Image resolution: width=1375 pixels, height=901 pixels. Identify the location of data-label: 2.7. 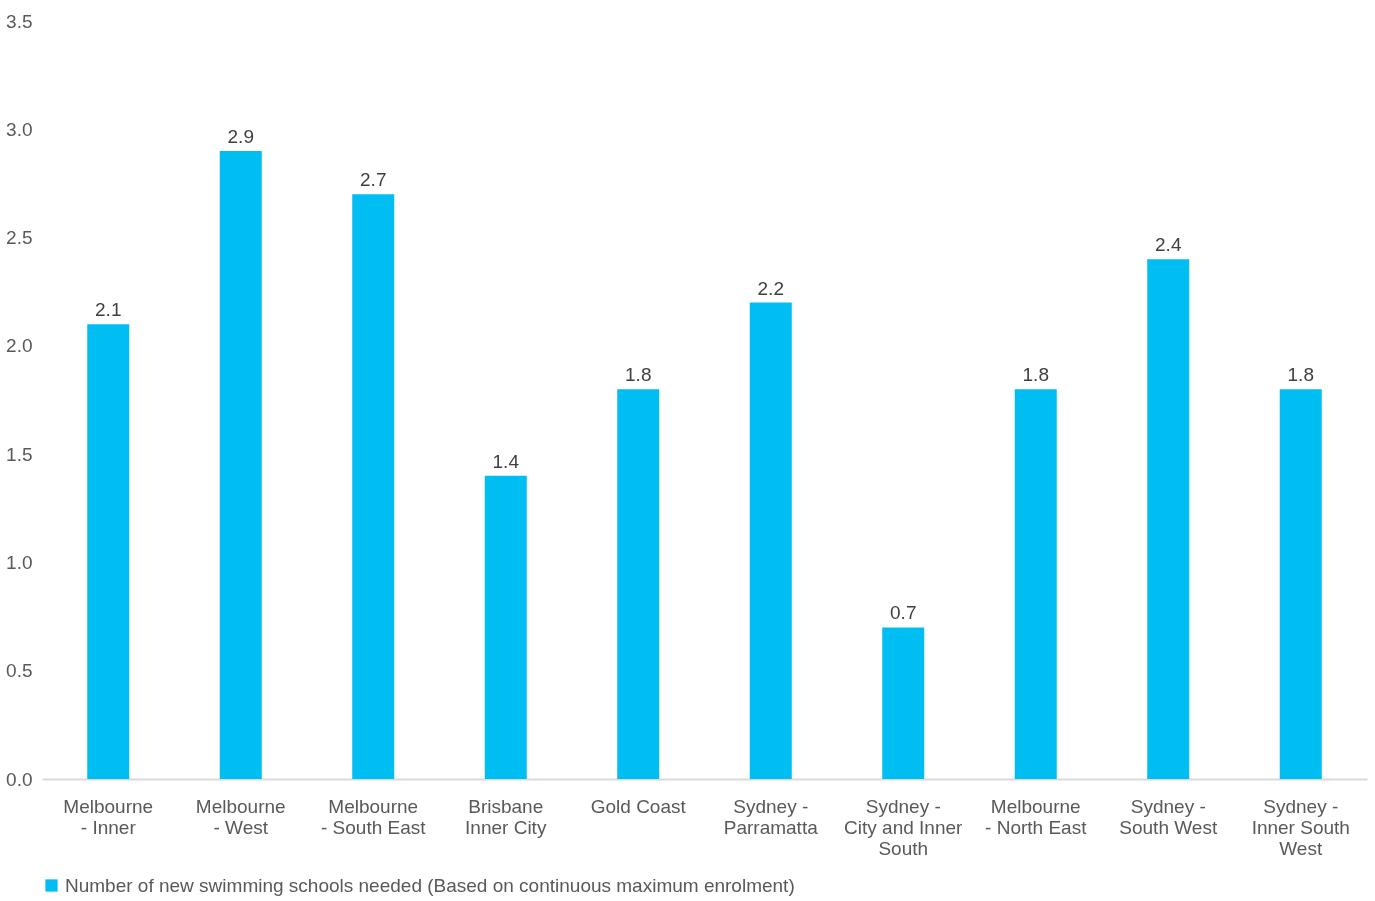
(373, 180).